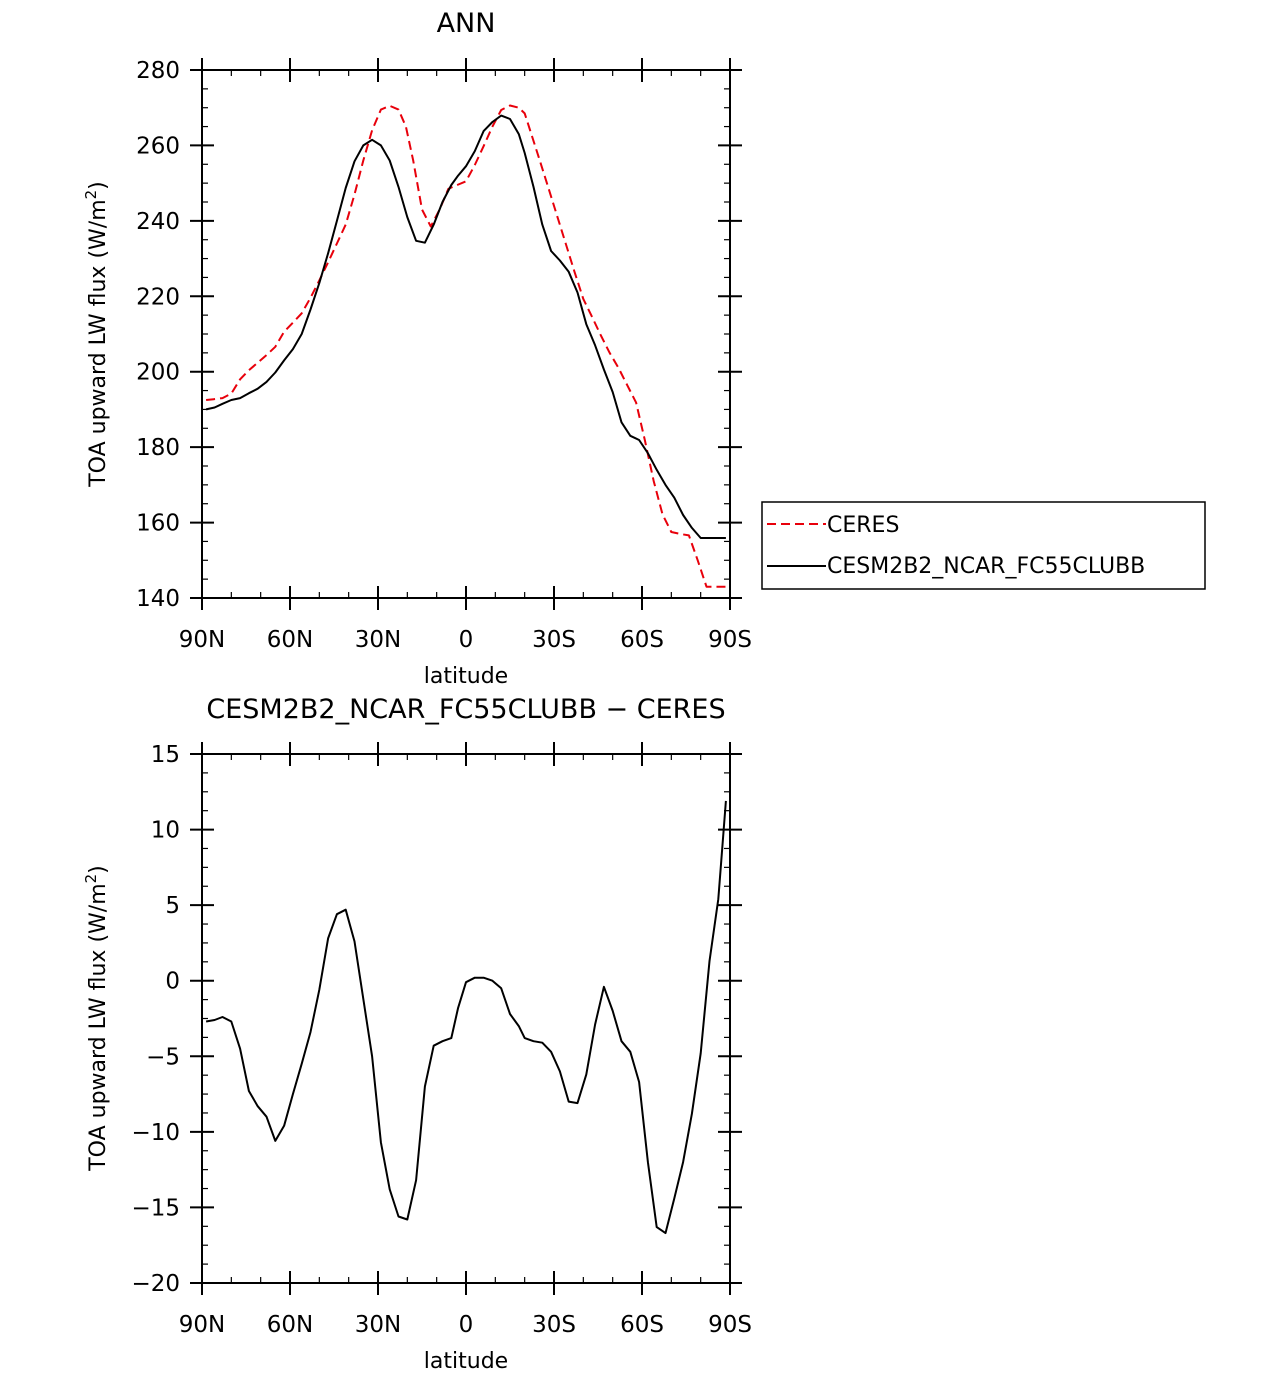  Describe the element at coordinates (96, 1018) in the screenshot. I see `bottom-y-axis-label: TOA upward LW flux (W/m2)` at that location.